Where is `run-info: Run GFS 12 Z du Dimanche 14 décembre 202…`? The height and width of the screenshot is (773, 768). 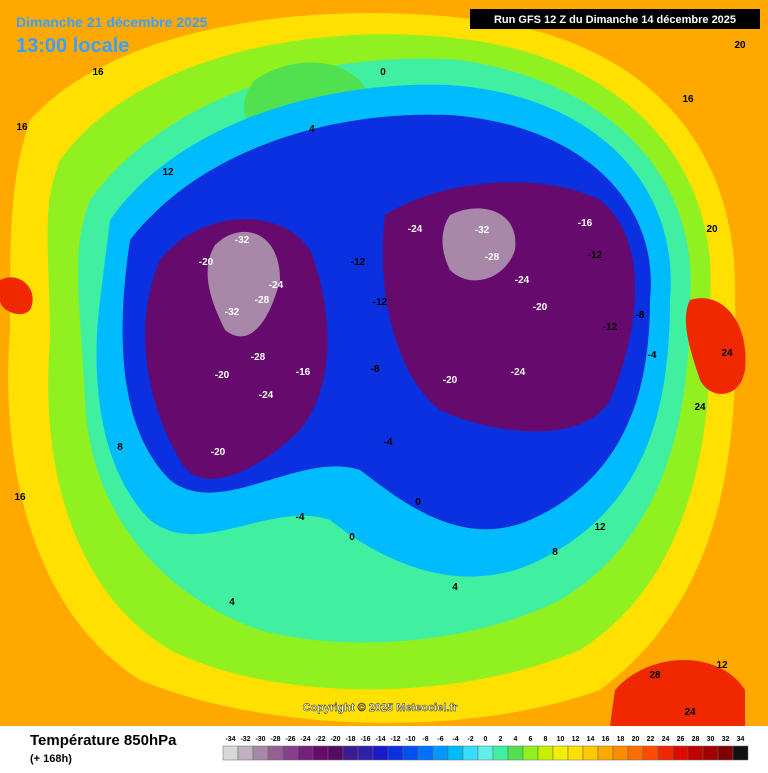
run-info: Run GFS 12 Z du Dimanche 14 décembre 202… is located at coordinates (615, 20).